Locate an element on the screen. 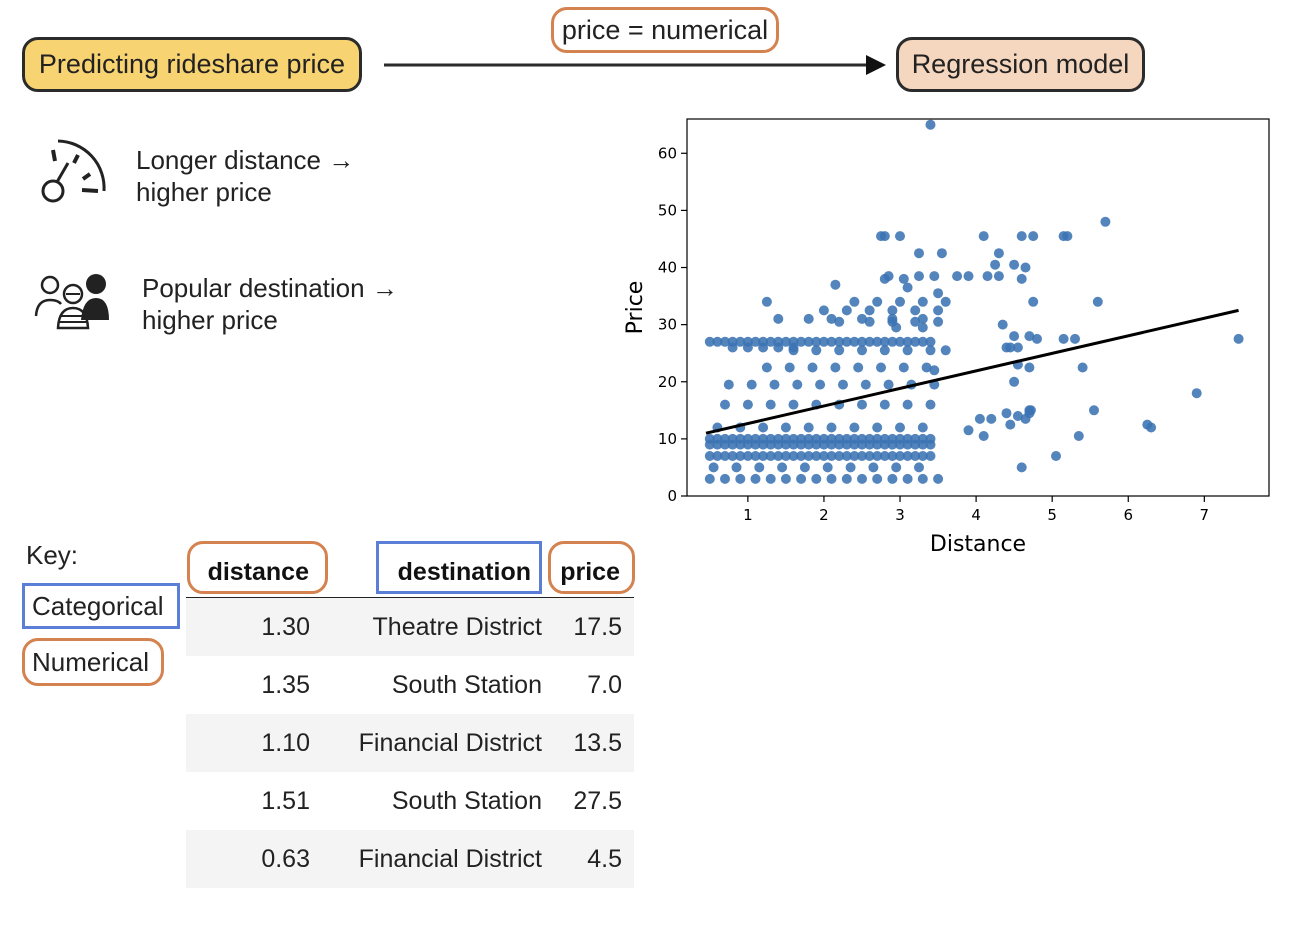 Image resolution: width=1308 pixels, height=926 pixels. header-price: price is located at coordinates (591, 567).